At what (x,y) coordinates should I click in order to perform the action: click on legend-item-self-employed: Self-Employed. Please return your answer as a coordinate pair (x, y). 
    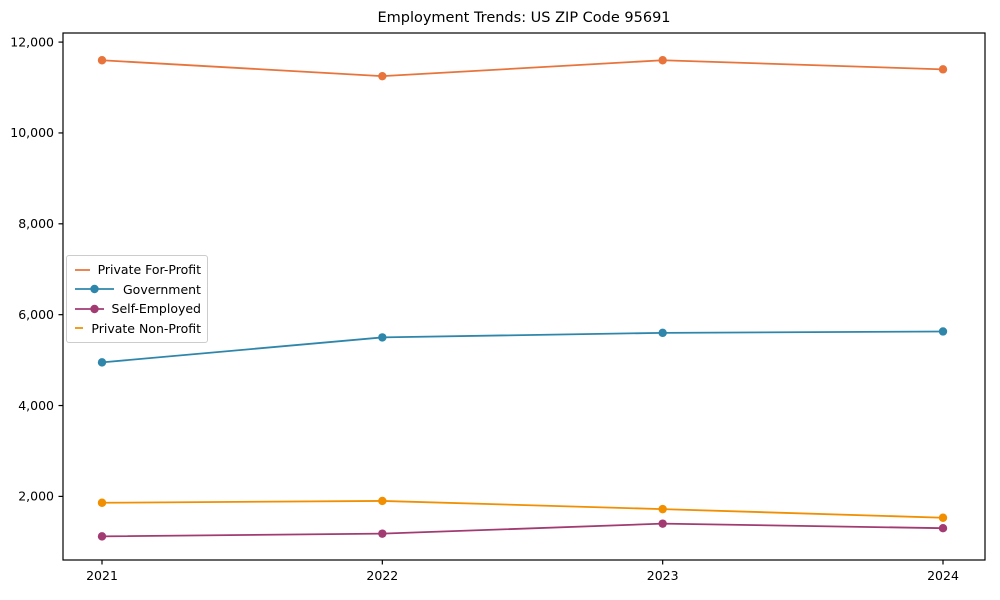
    Looking at the image, I should click on (137, 308).